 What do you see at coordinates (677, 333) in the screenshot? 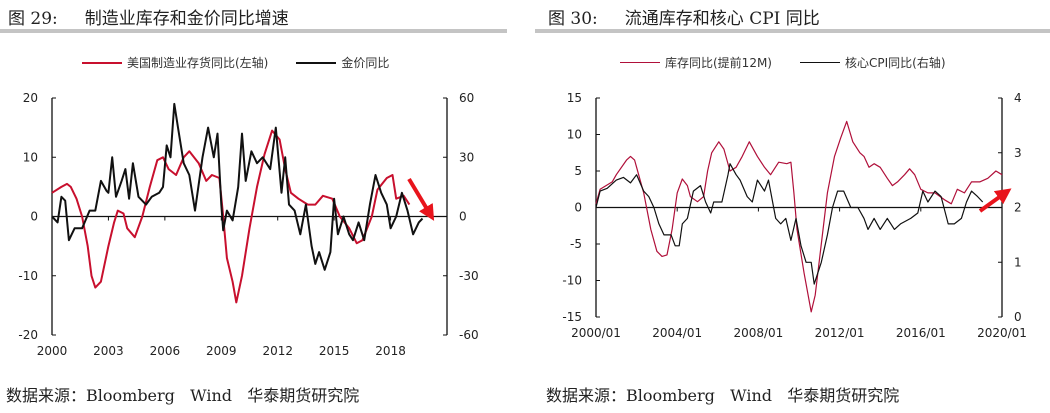
I see `x-tick-label: 2004/01` at bounding box center [677, 333].